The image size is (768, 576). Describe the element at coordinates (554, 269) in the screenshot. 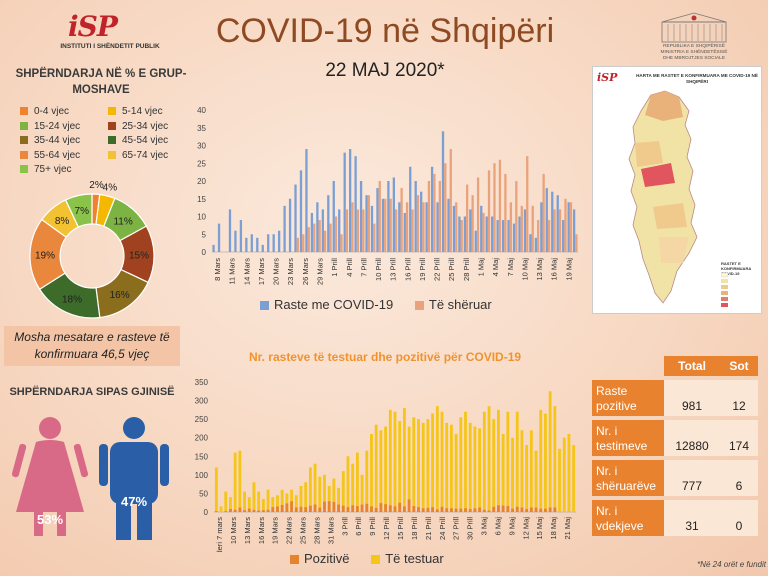

I see `x-tick-label: 16 Maj` at that location.